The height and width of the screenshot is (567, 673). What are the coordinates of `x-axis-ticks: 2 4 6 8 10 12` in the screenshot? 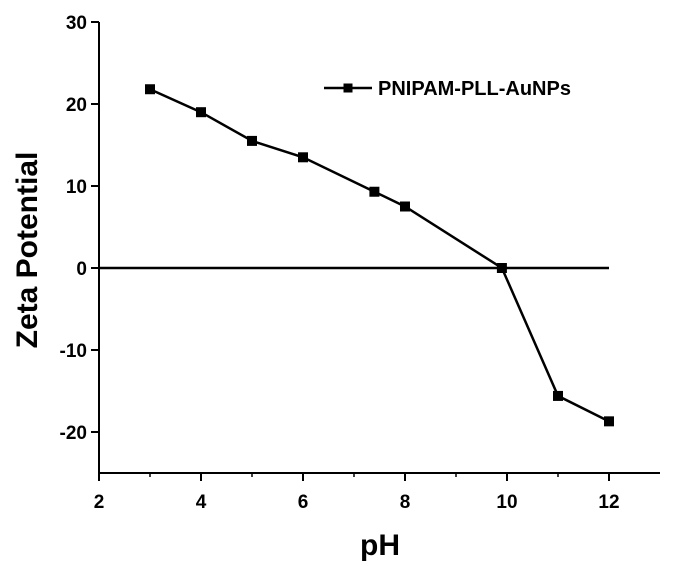 It's located at (357, 493).